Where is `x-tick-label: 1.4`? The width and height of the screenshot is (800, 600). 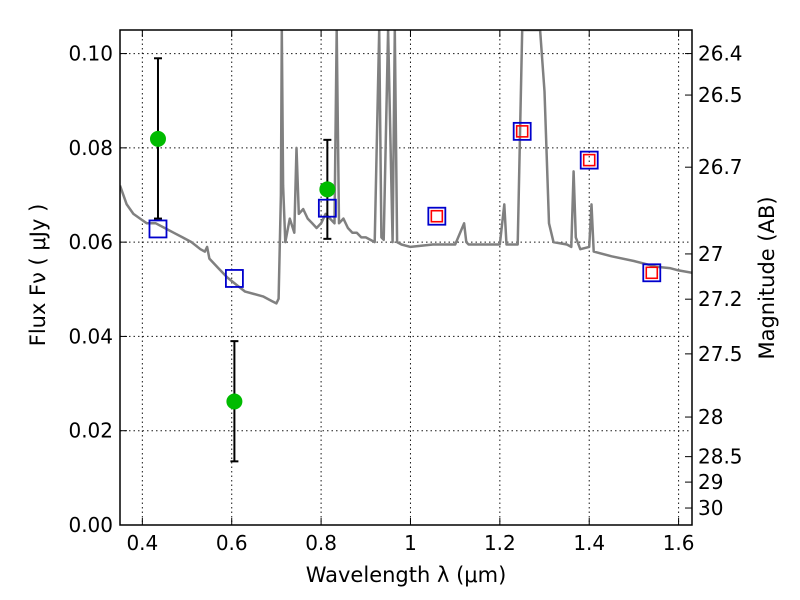 x-tick-label: 1.4 is located at coordinates (589, 543).